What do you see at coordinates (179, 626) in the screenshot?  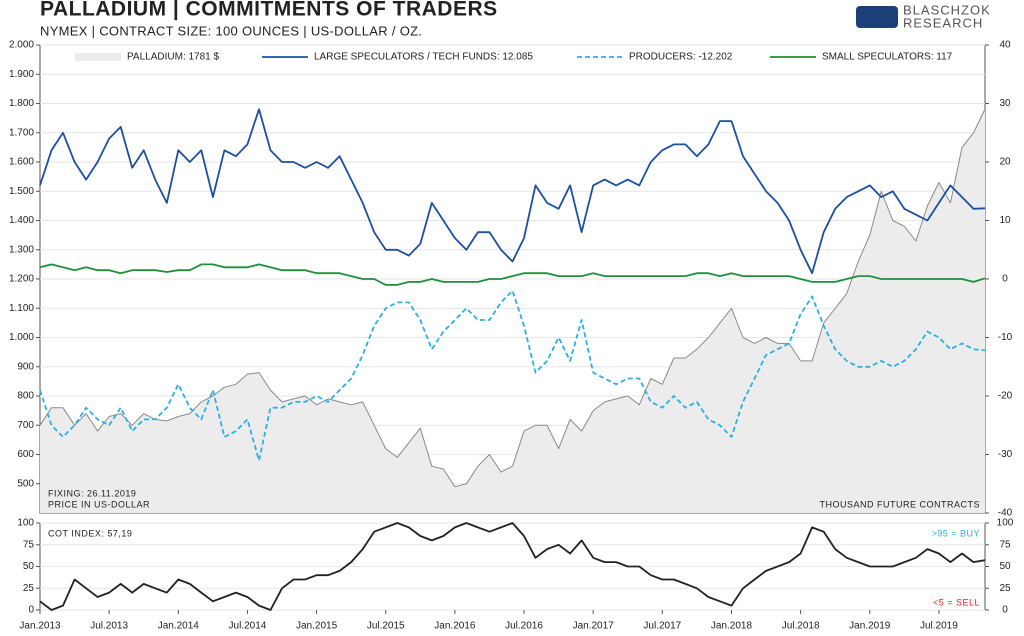 I see `x-tick-label: Jan.2014` at bounding box center [179, 626].